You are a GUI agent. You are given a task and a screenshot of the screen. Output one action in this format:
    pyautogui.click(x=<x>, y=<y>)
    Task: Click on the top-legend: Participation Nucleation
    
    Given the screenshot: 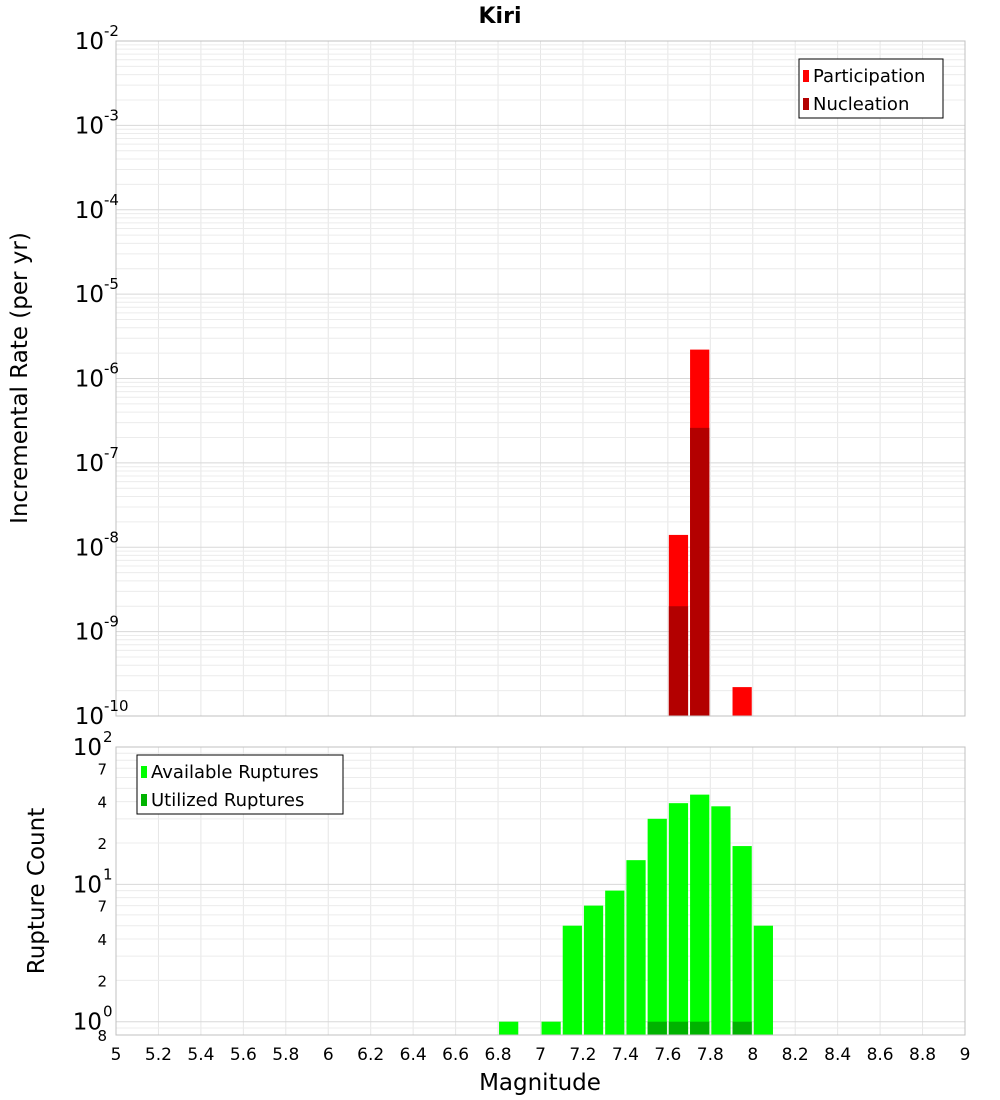 What is the action you would take?
    pyautogui.click(x=871, y=88)
    